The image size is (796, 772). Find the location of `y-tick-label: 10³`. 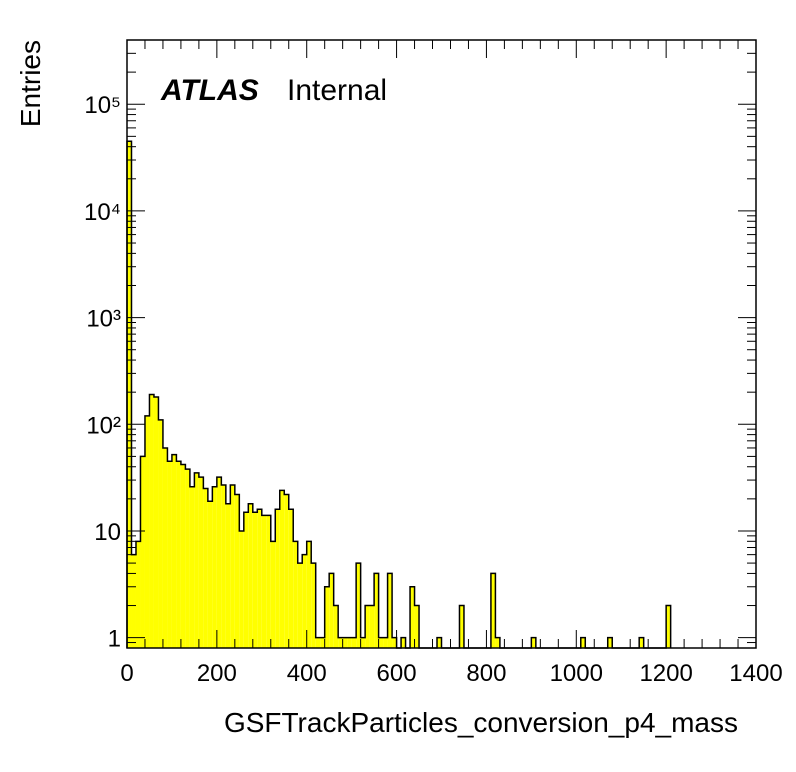

y-tick-label: 10³ is located at coordinates (103, 319).